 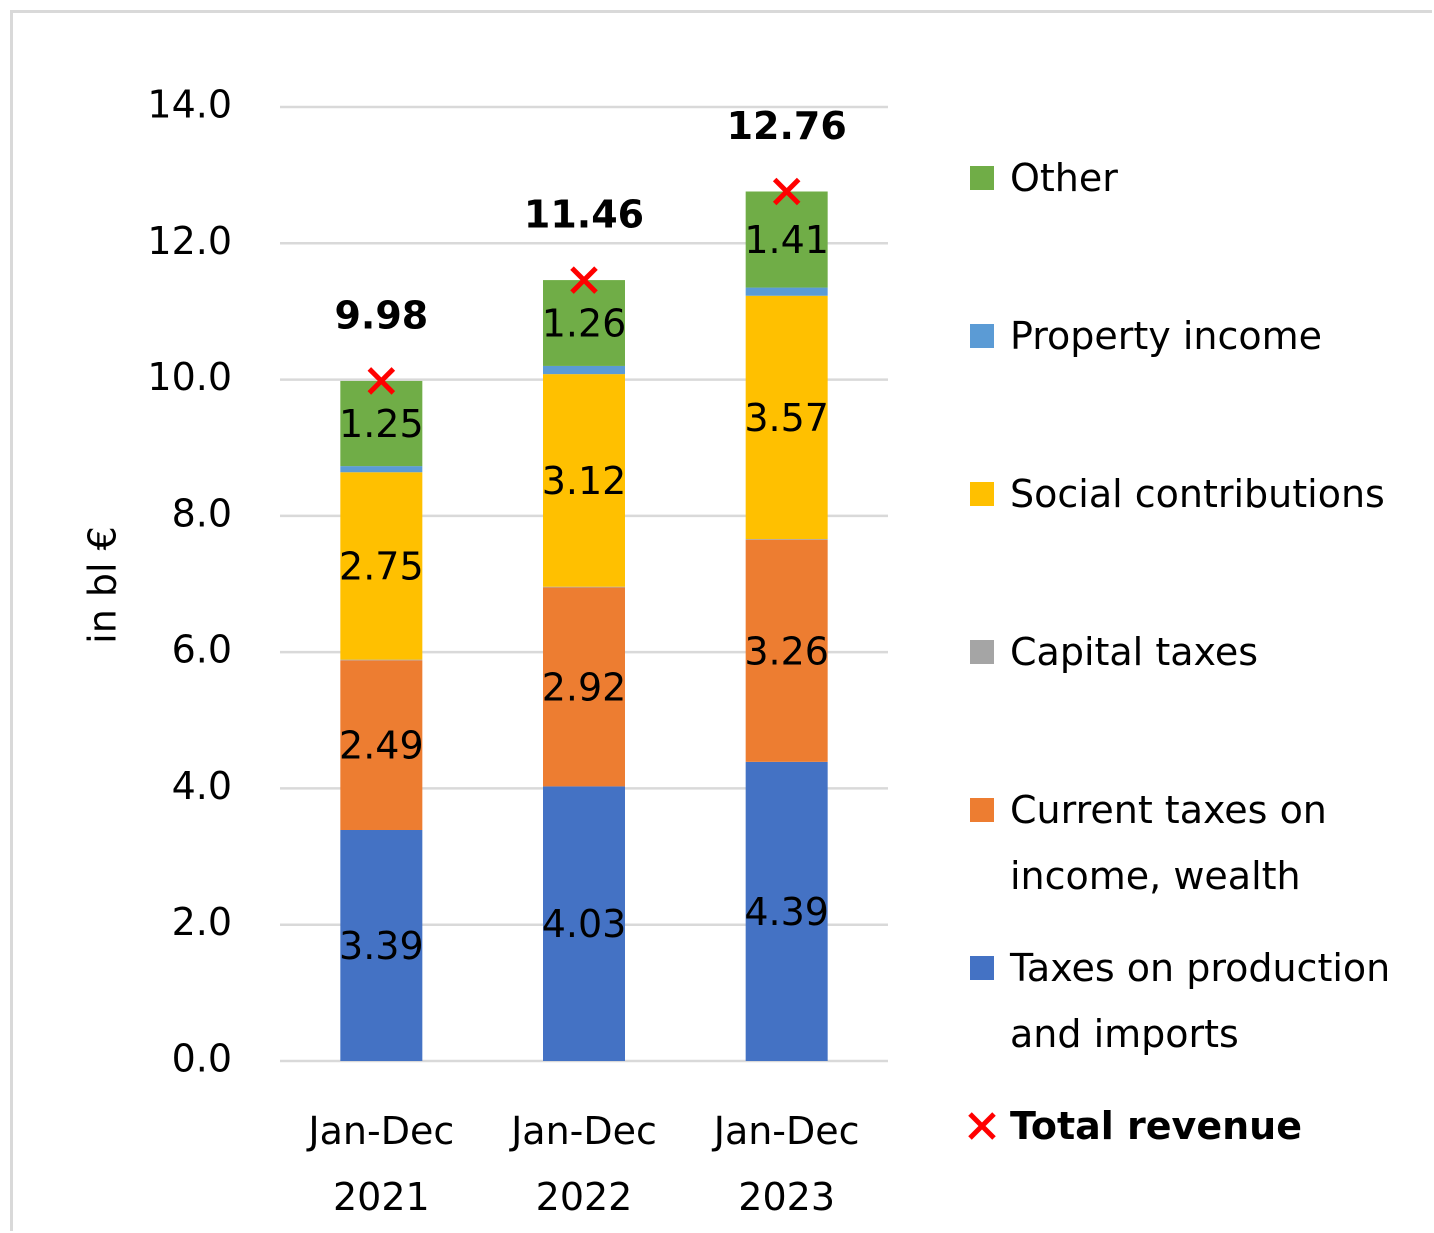 What do you see at coordinates (584, 1164) in the screenshot?
I see `x-tick-label: Jan-Dec 2022` at bounding box center [584, 1164].